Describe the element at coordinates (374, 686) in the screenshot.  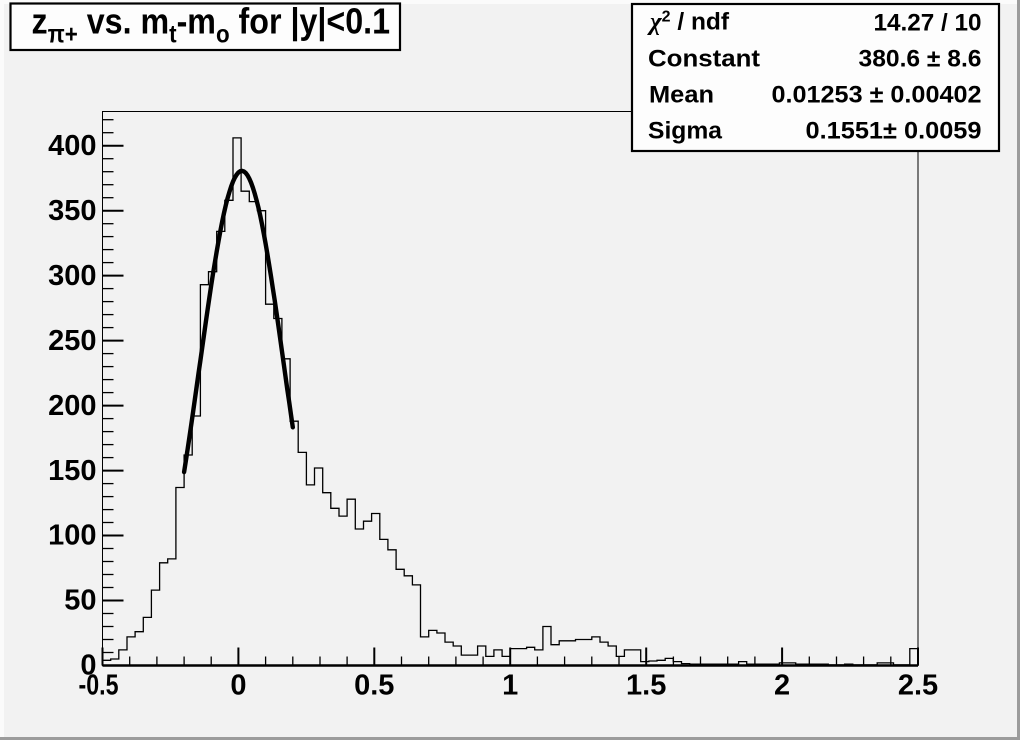
I see `svg-text: 0.5` at that location.